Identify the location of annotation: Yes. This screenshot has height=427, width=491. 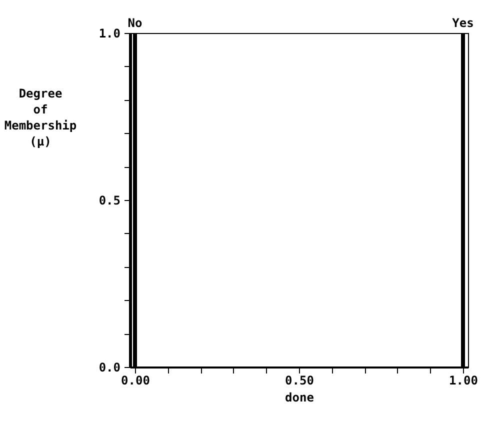
(463, 23).